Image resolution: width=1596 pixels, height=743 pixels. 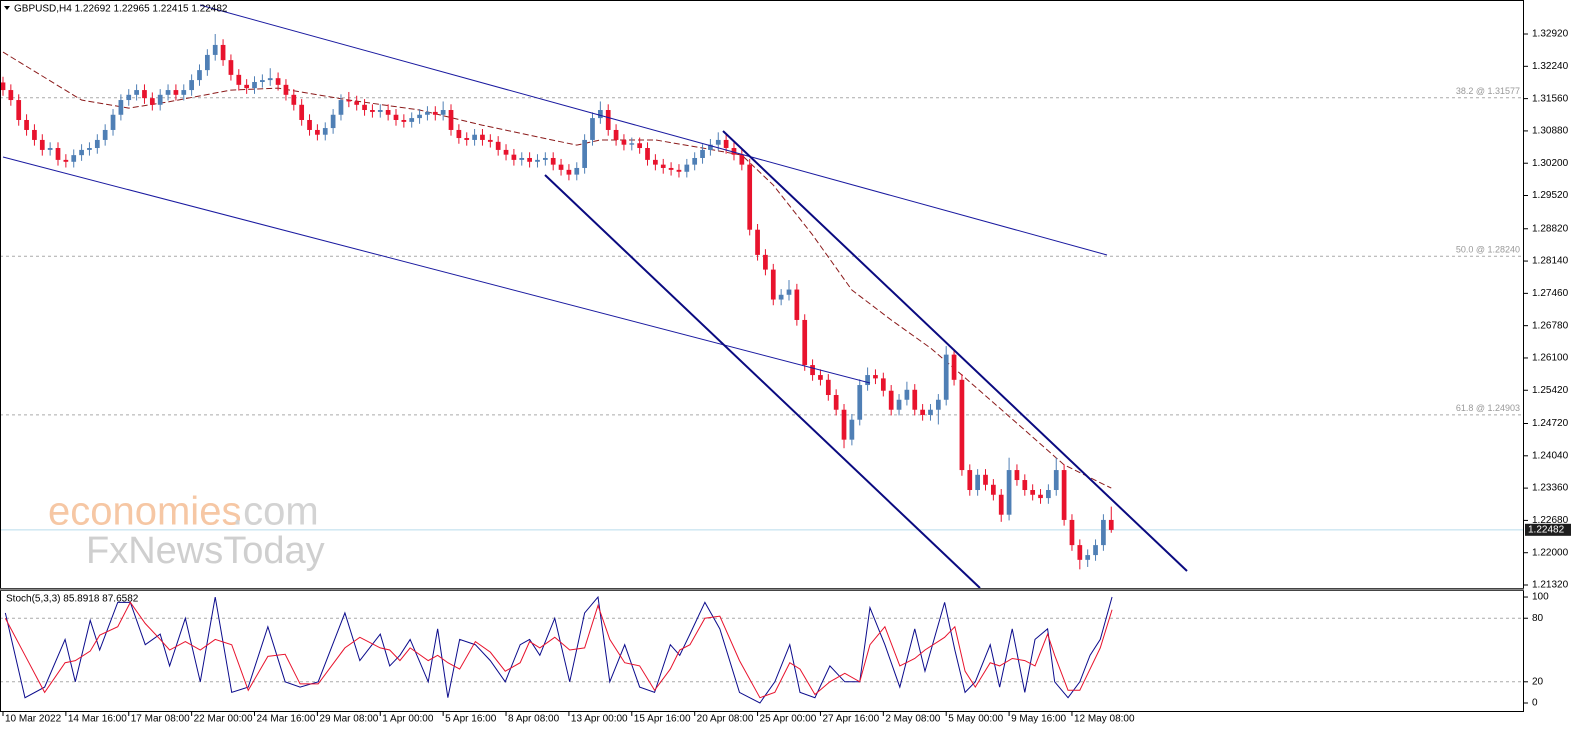 What do you see at coordinates (1550, 390) in the screenshot?
I see `y-tick-label: 1.25420` at bounding box center [1550, 390].